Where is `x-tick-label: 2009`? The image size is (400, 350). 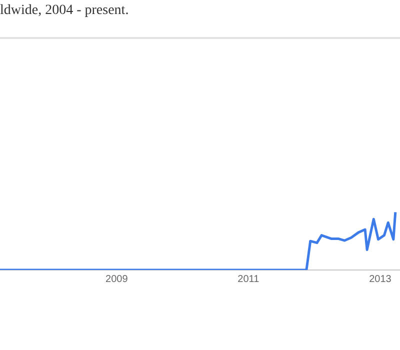 x-tick-label: 2009 is located at coordinates (117, 279).